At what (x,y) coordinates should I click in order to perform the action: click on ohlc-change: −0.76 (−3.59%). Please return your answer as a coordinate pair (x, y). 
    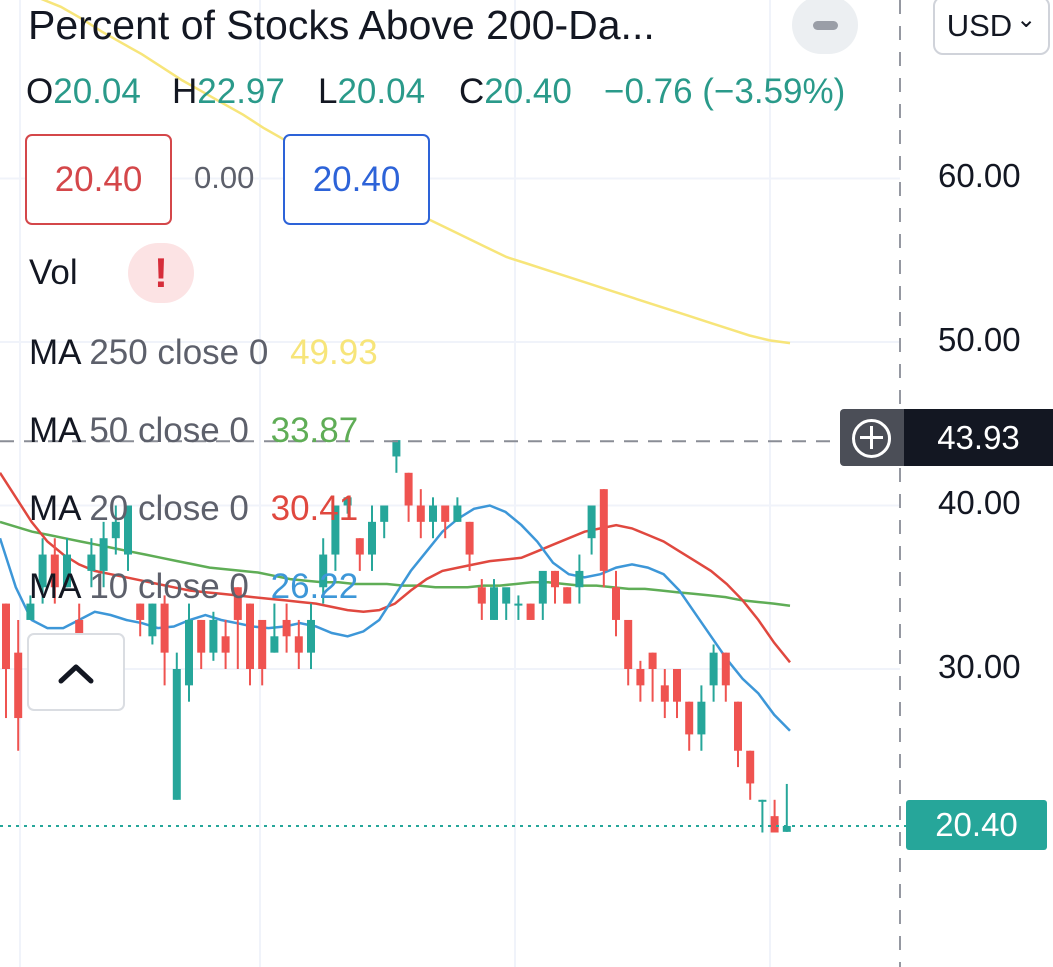
    Looking at the image, I should click on (725, 91).